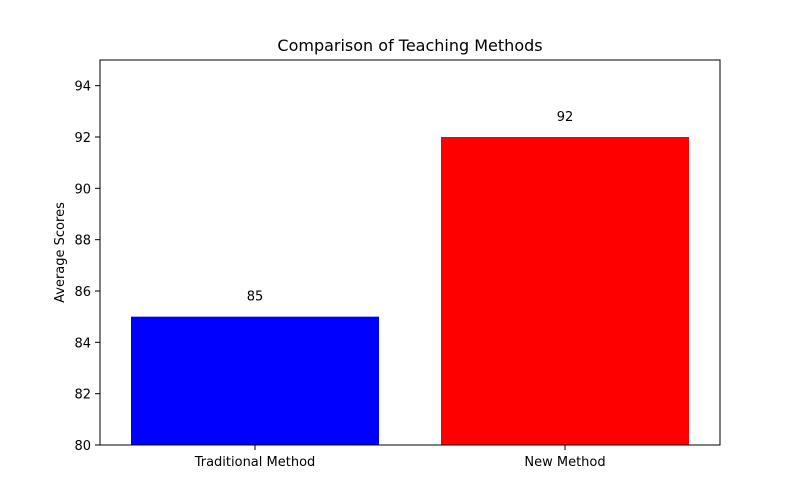  I want to click on y-axis: 80 82 84 86 88 90 92 94, so click(87, 267).